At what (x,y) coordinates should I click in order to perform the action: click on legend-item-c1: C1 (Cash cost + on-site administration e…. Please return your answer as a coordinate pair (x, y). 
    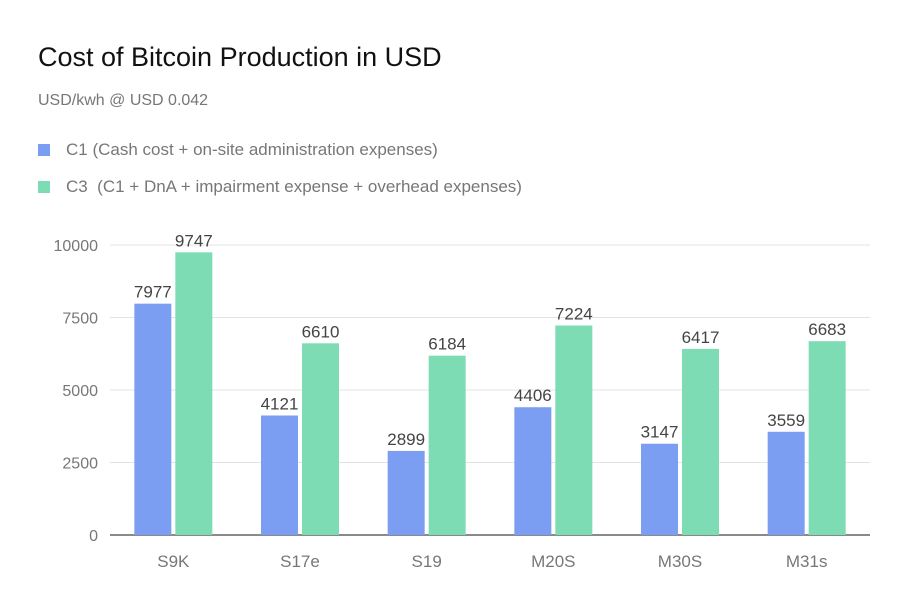
    Looking at the image, I should click on (280, 150).